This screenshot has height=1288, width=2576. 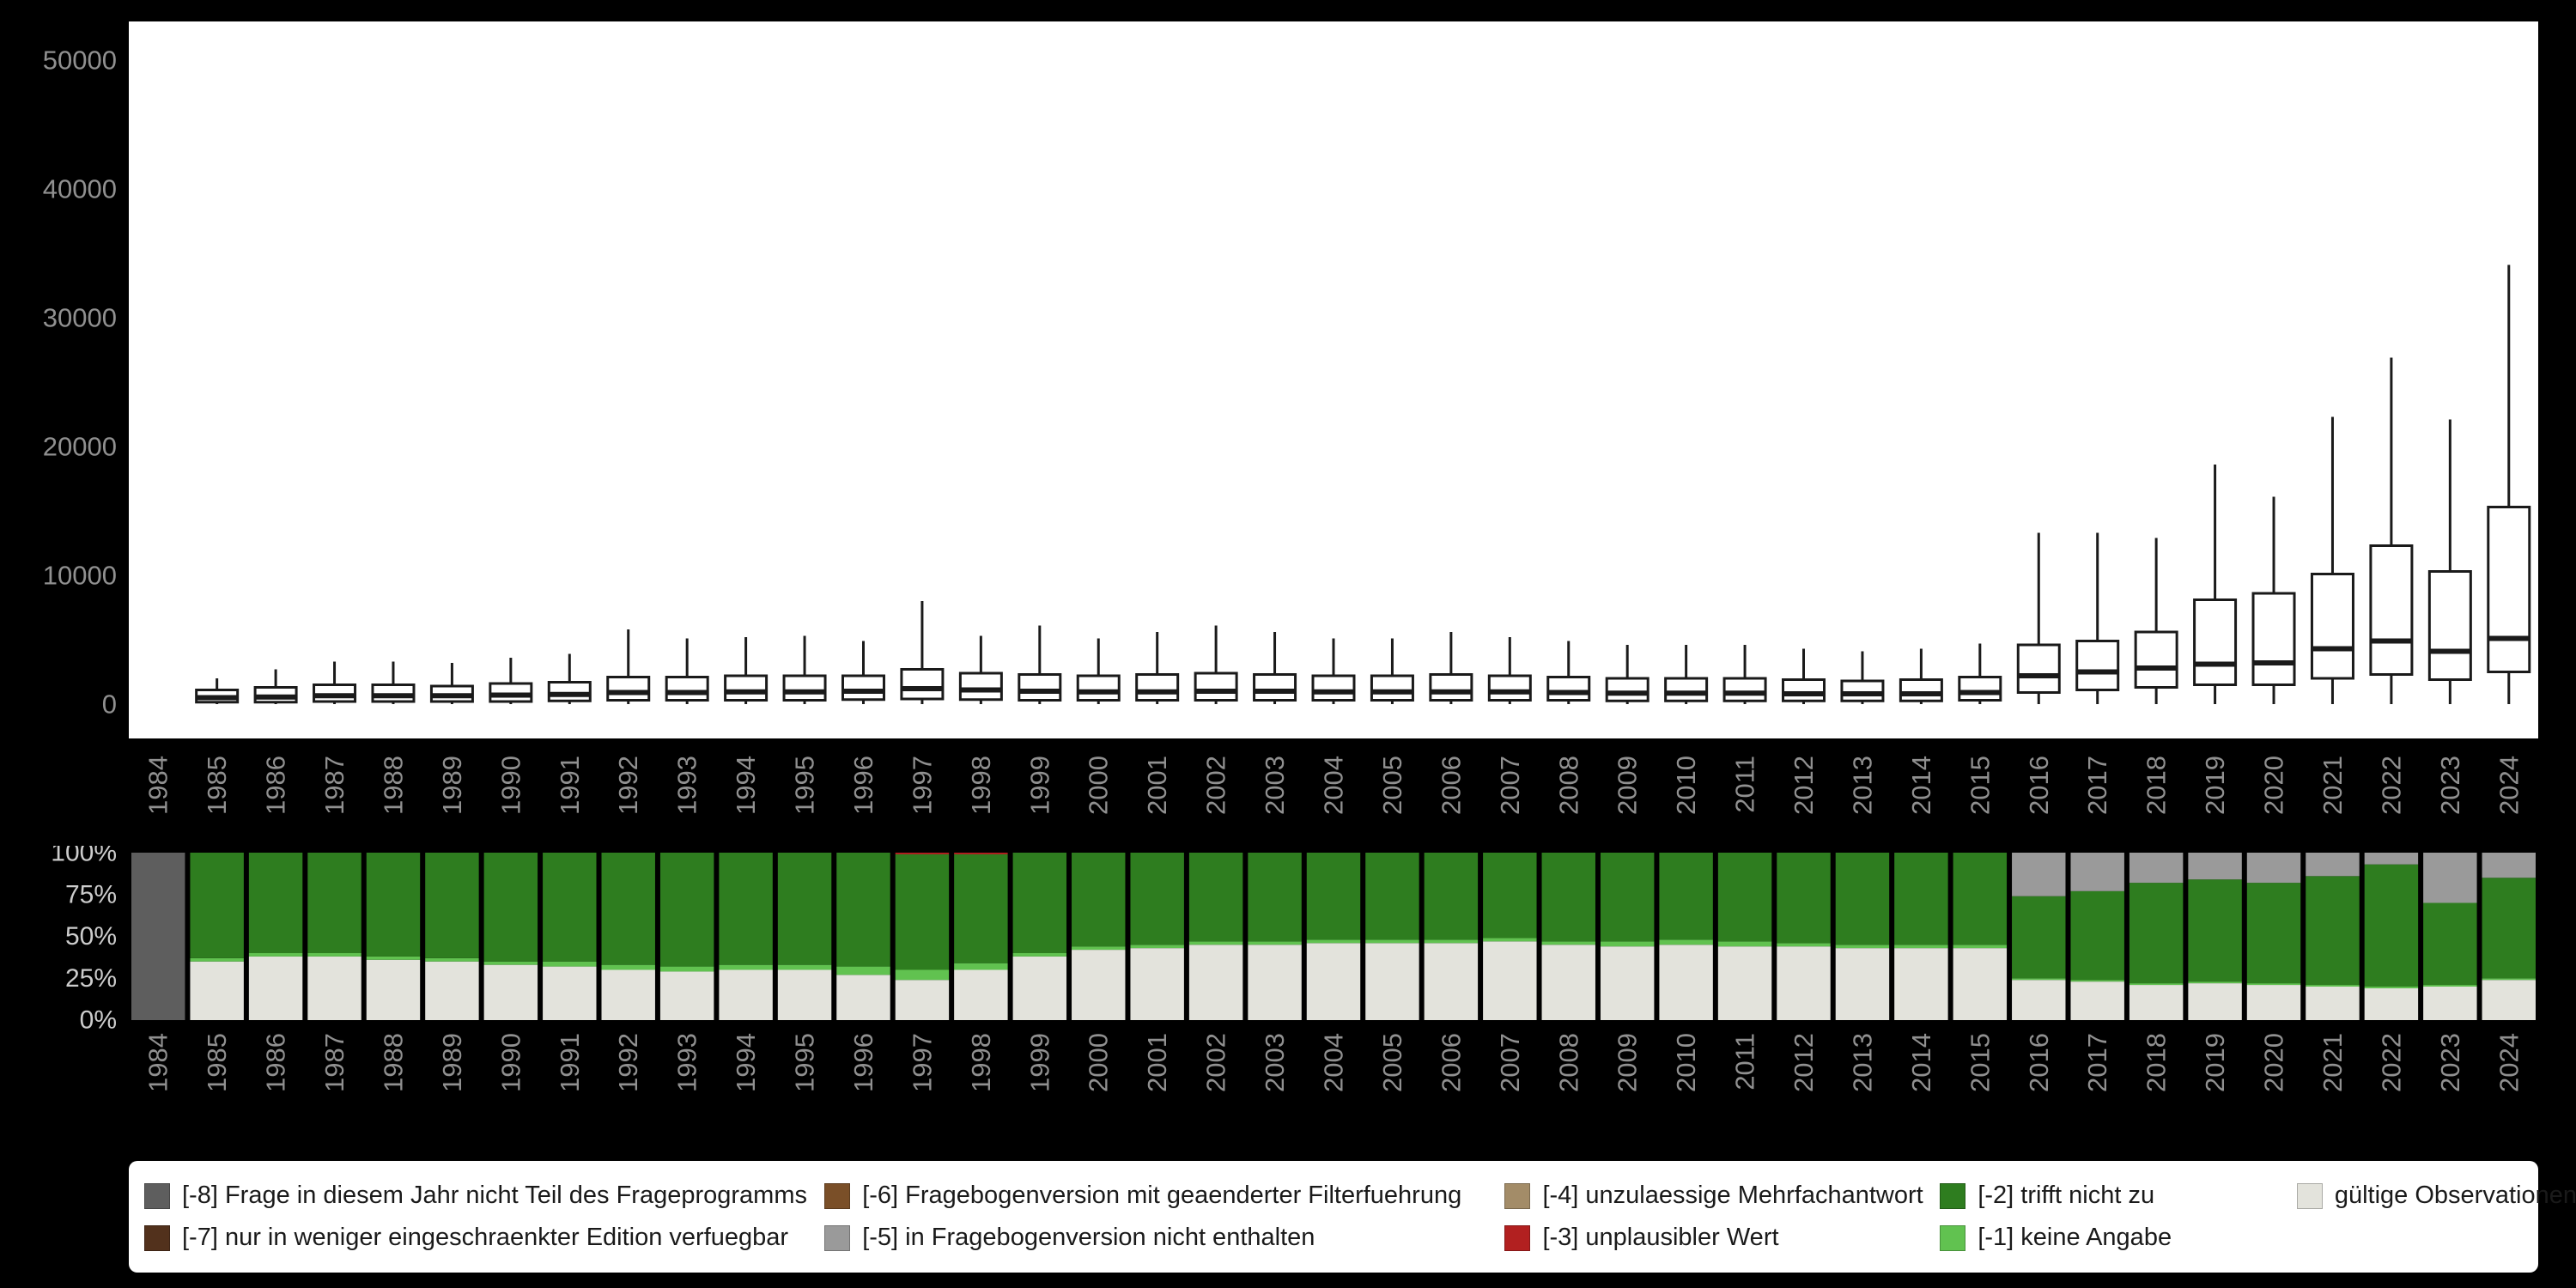 What do you see at coordinates (334, 1063) in the screenshot?
I see `x-tick-label-year: 1987` at bounding box center [334, 1063].